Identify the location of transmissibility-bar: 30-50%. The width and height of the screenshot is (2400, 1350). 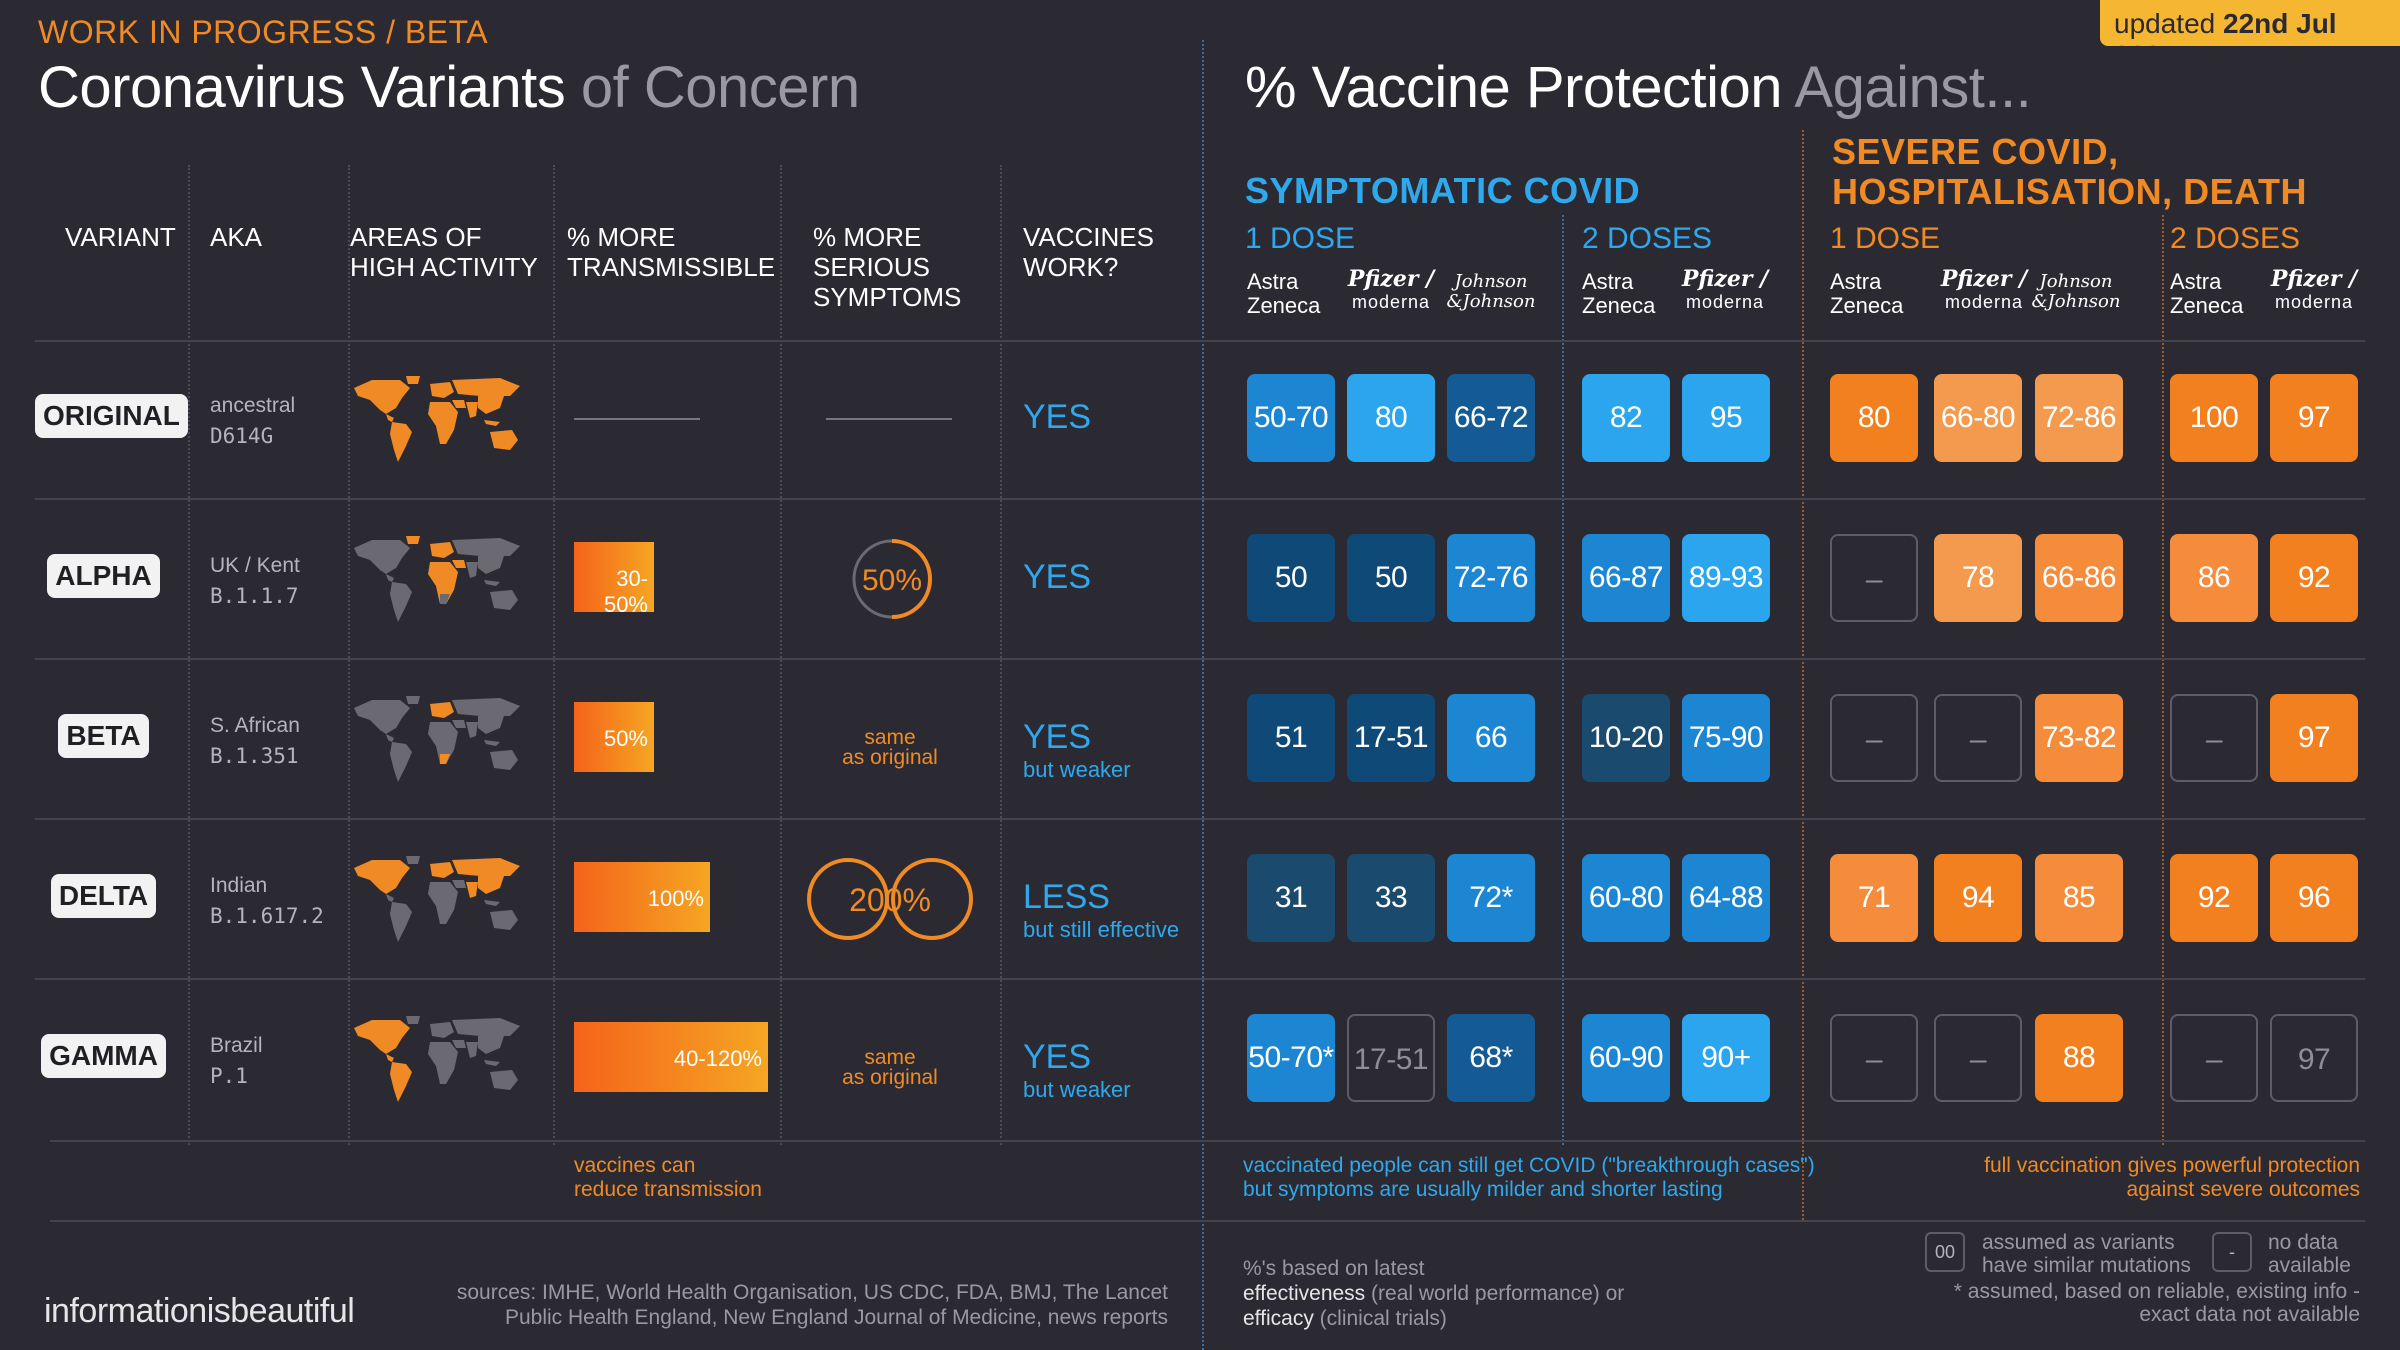
(614, 579).